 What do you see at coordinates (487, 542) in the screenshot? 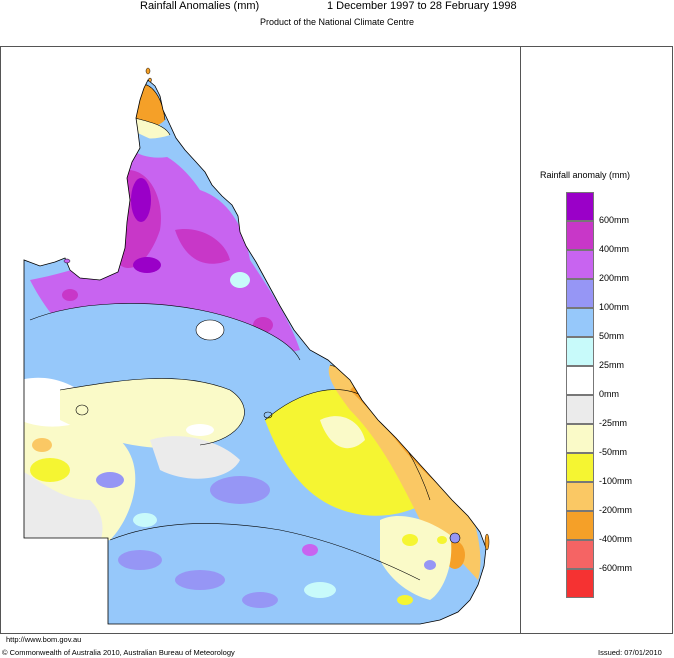
I see `fraser-island` at bounding box center [487, 542].